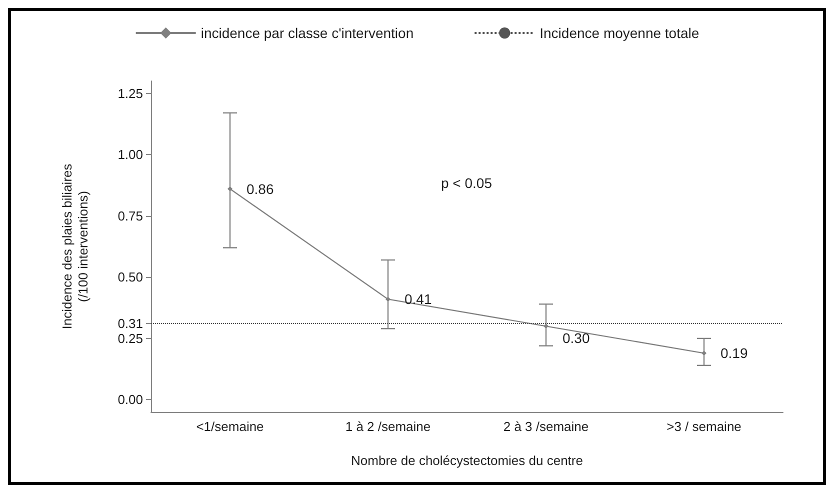  What do you see at coordinates (130, 154) in the screenshot?
I see `y-tick-label: 1.00` at bounding box center [130, 154].